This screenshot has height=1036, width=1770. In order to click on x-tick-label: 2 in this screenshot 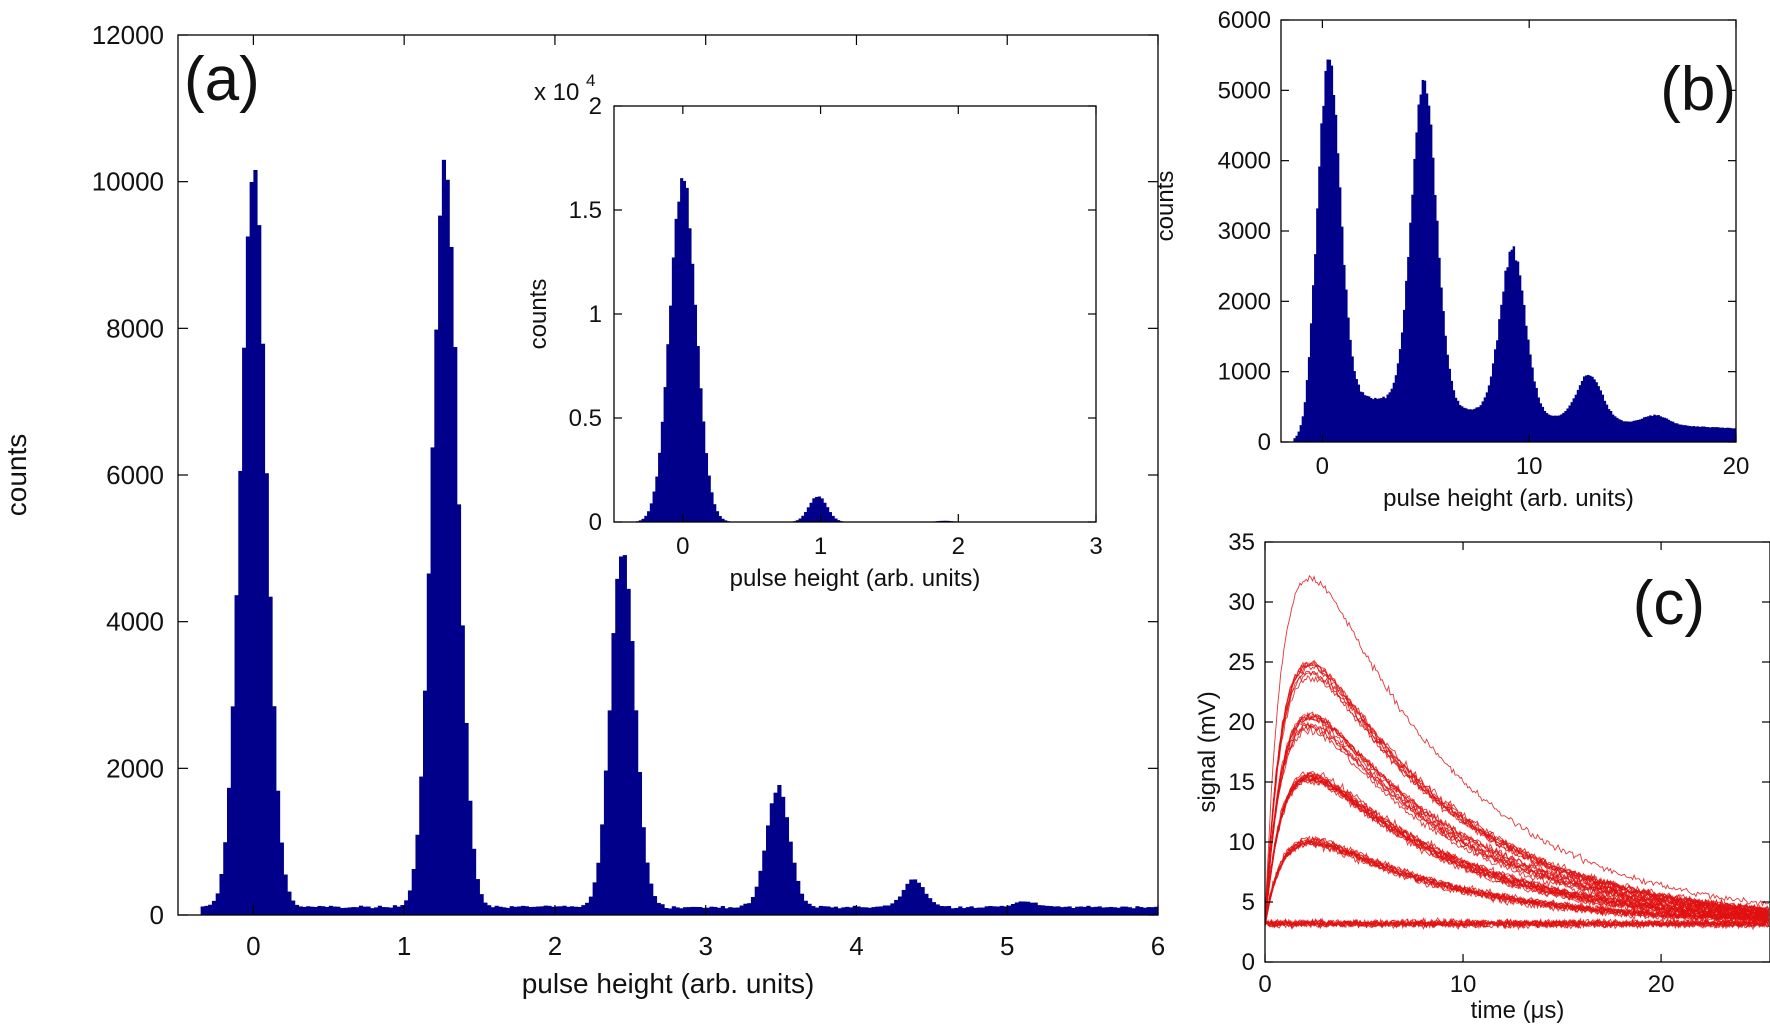, I will do `click(555, 946)`.